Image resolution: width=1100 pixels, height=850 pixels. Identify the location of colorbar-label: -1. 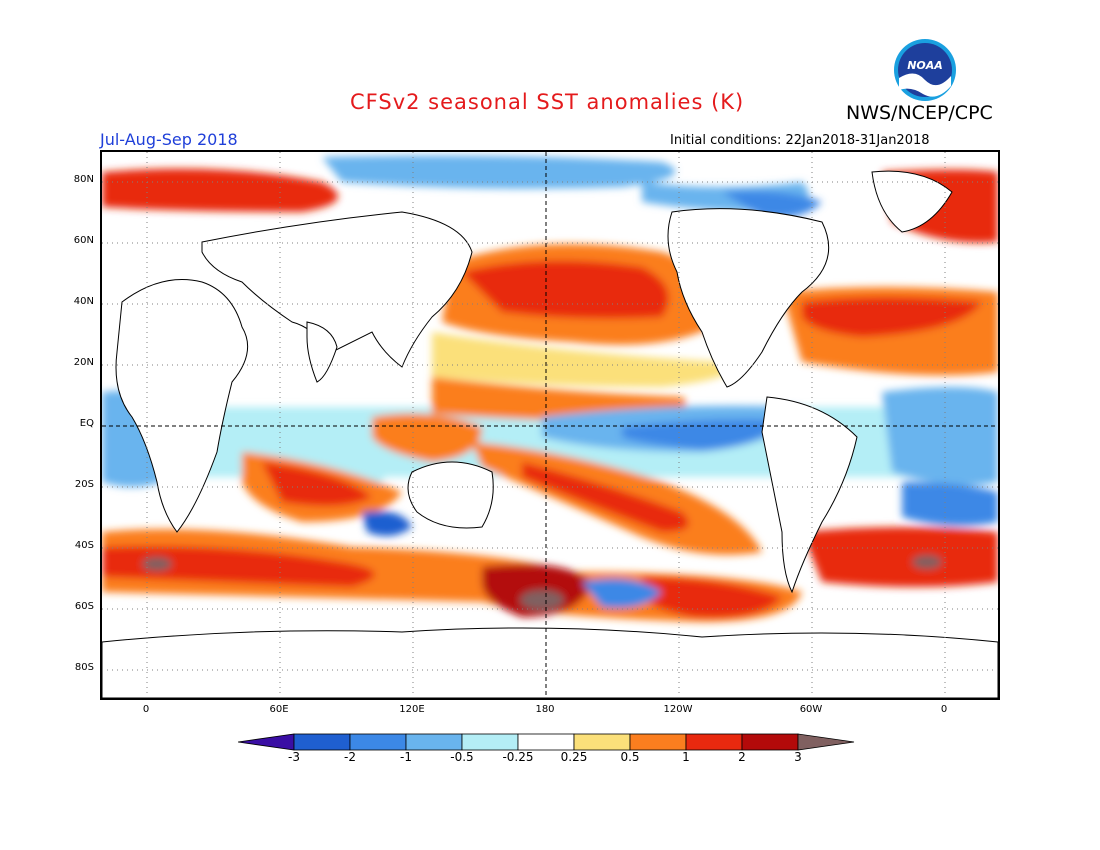
(406, 757).